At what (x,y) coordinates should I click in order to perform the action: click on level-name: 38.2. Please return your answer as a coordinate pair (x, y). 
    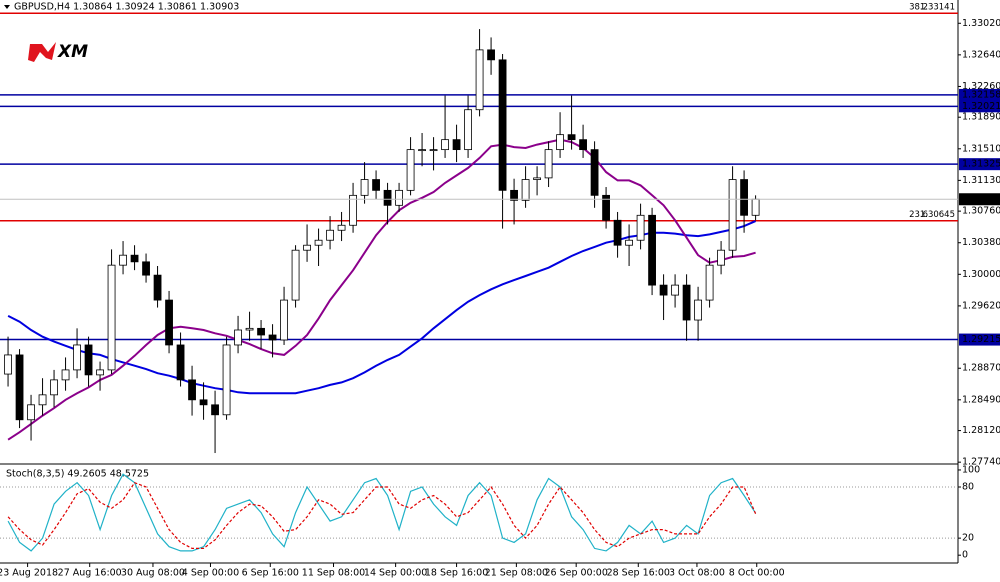
    Looking at the image, I should click on (918, 8).